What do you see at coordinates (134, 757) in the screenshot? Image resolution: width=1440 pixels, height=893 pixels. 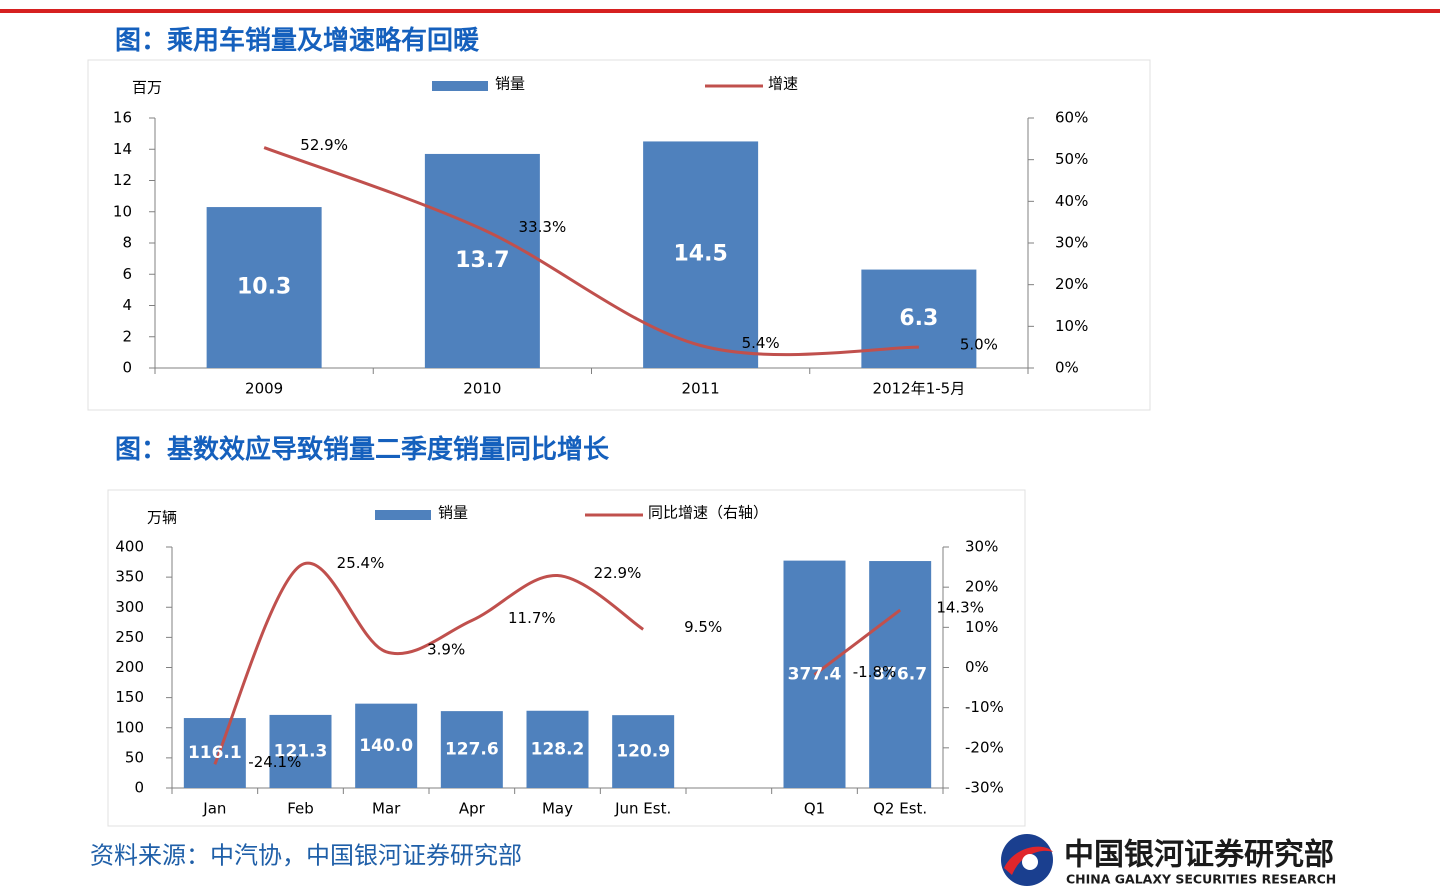 I see `y-tick-label: 50` at bounding box center [134, 757].